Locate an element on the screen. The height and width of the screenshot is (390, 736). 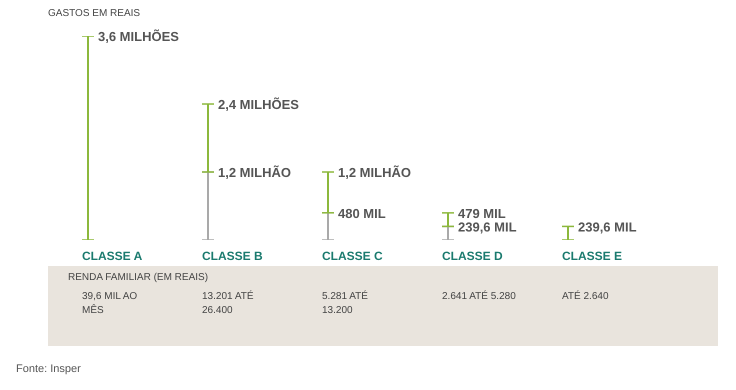
y-axis-title: GASTOS EM REAIS is located at coordinates (94, 13).